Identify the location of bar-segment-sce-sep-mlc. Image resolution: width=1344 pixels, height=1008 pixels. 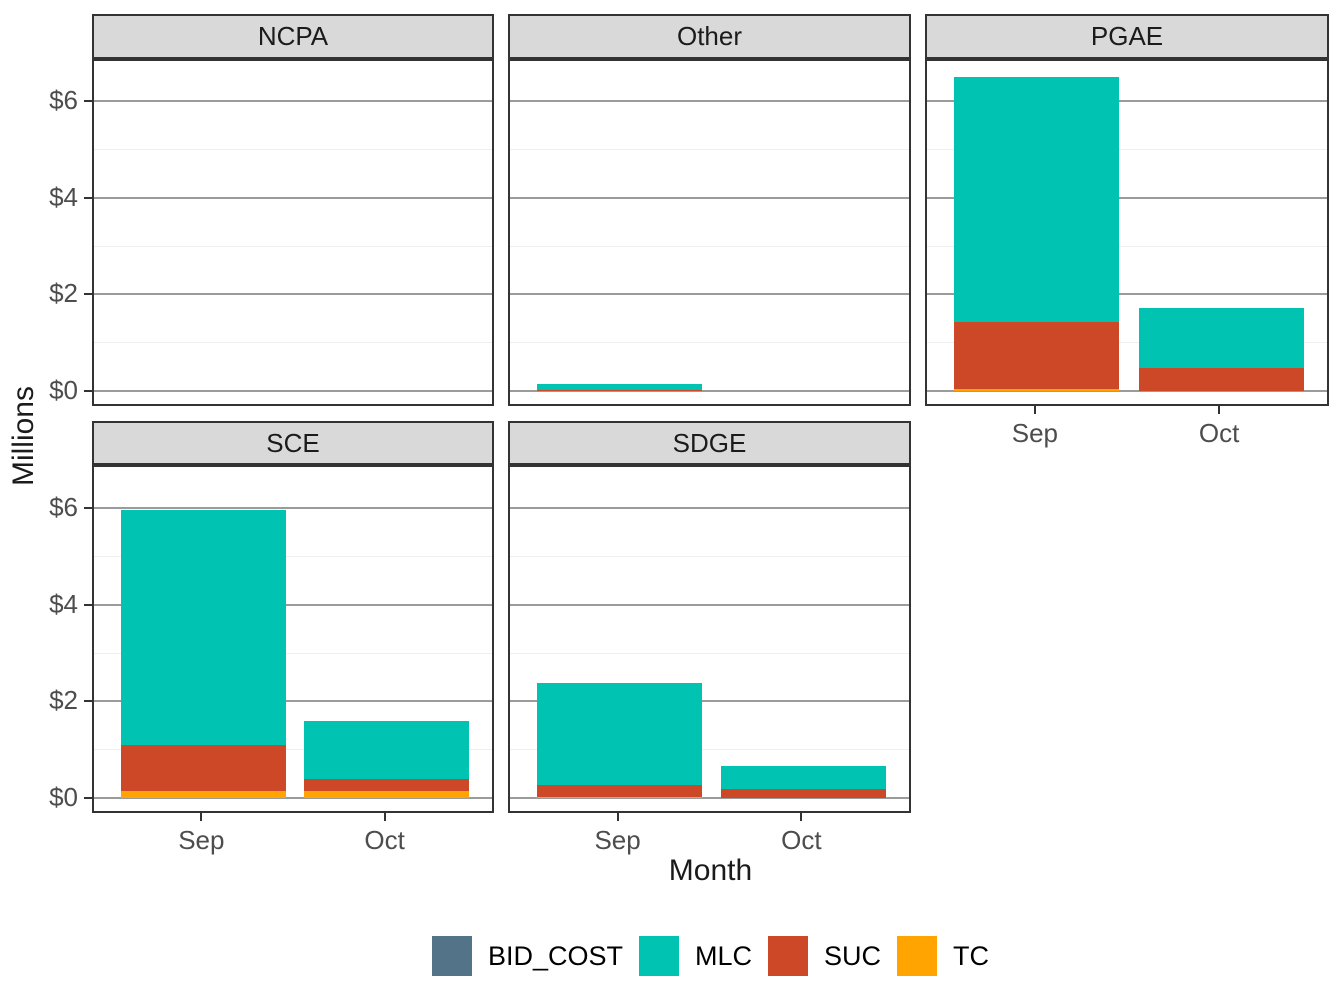
(203, 627).